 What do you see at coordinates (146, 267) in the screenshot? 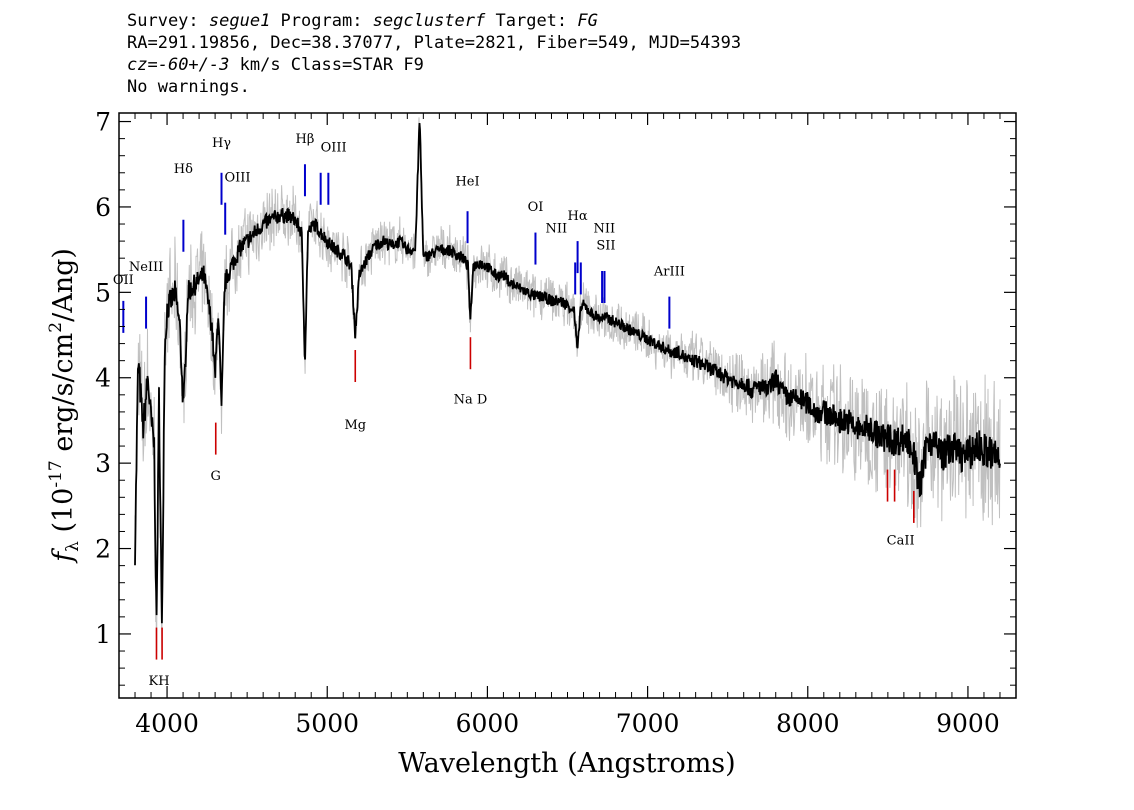
I see `line-label: NeIII` at bounding box center [146, 267].